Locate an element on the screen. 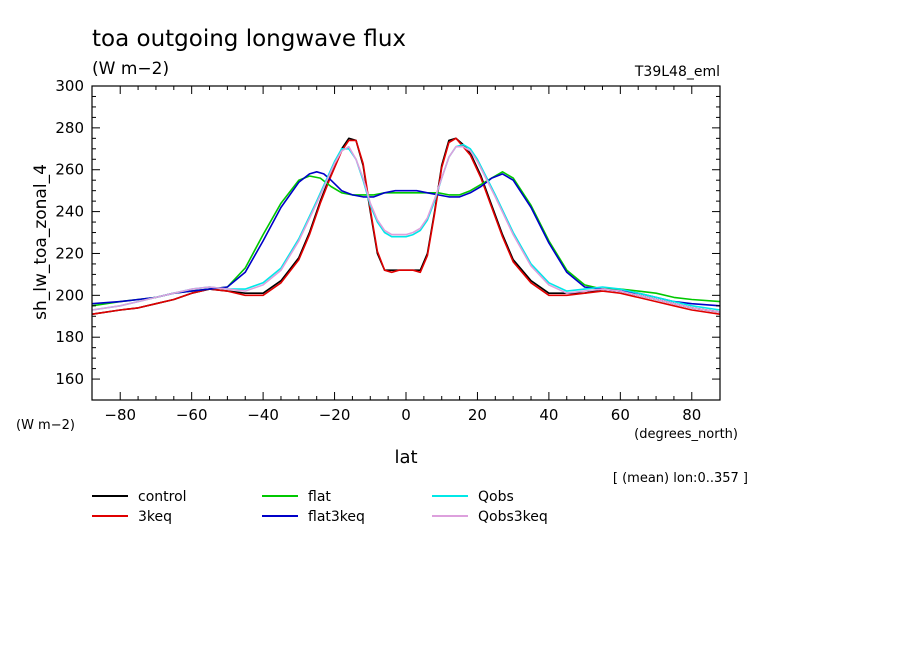  y-tick-label: 220 is located at coordinates (69, 253).